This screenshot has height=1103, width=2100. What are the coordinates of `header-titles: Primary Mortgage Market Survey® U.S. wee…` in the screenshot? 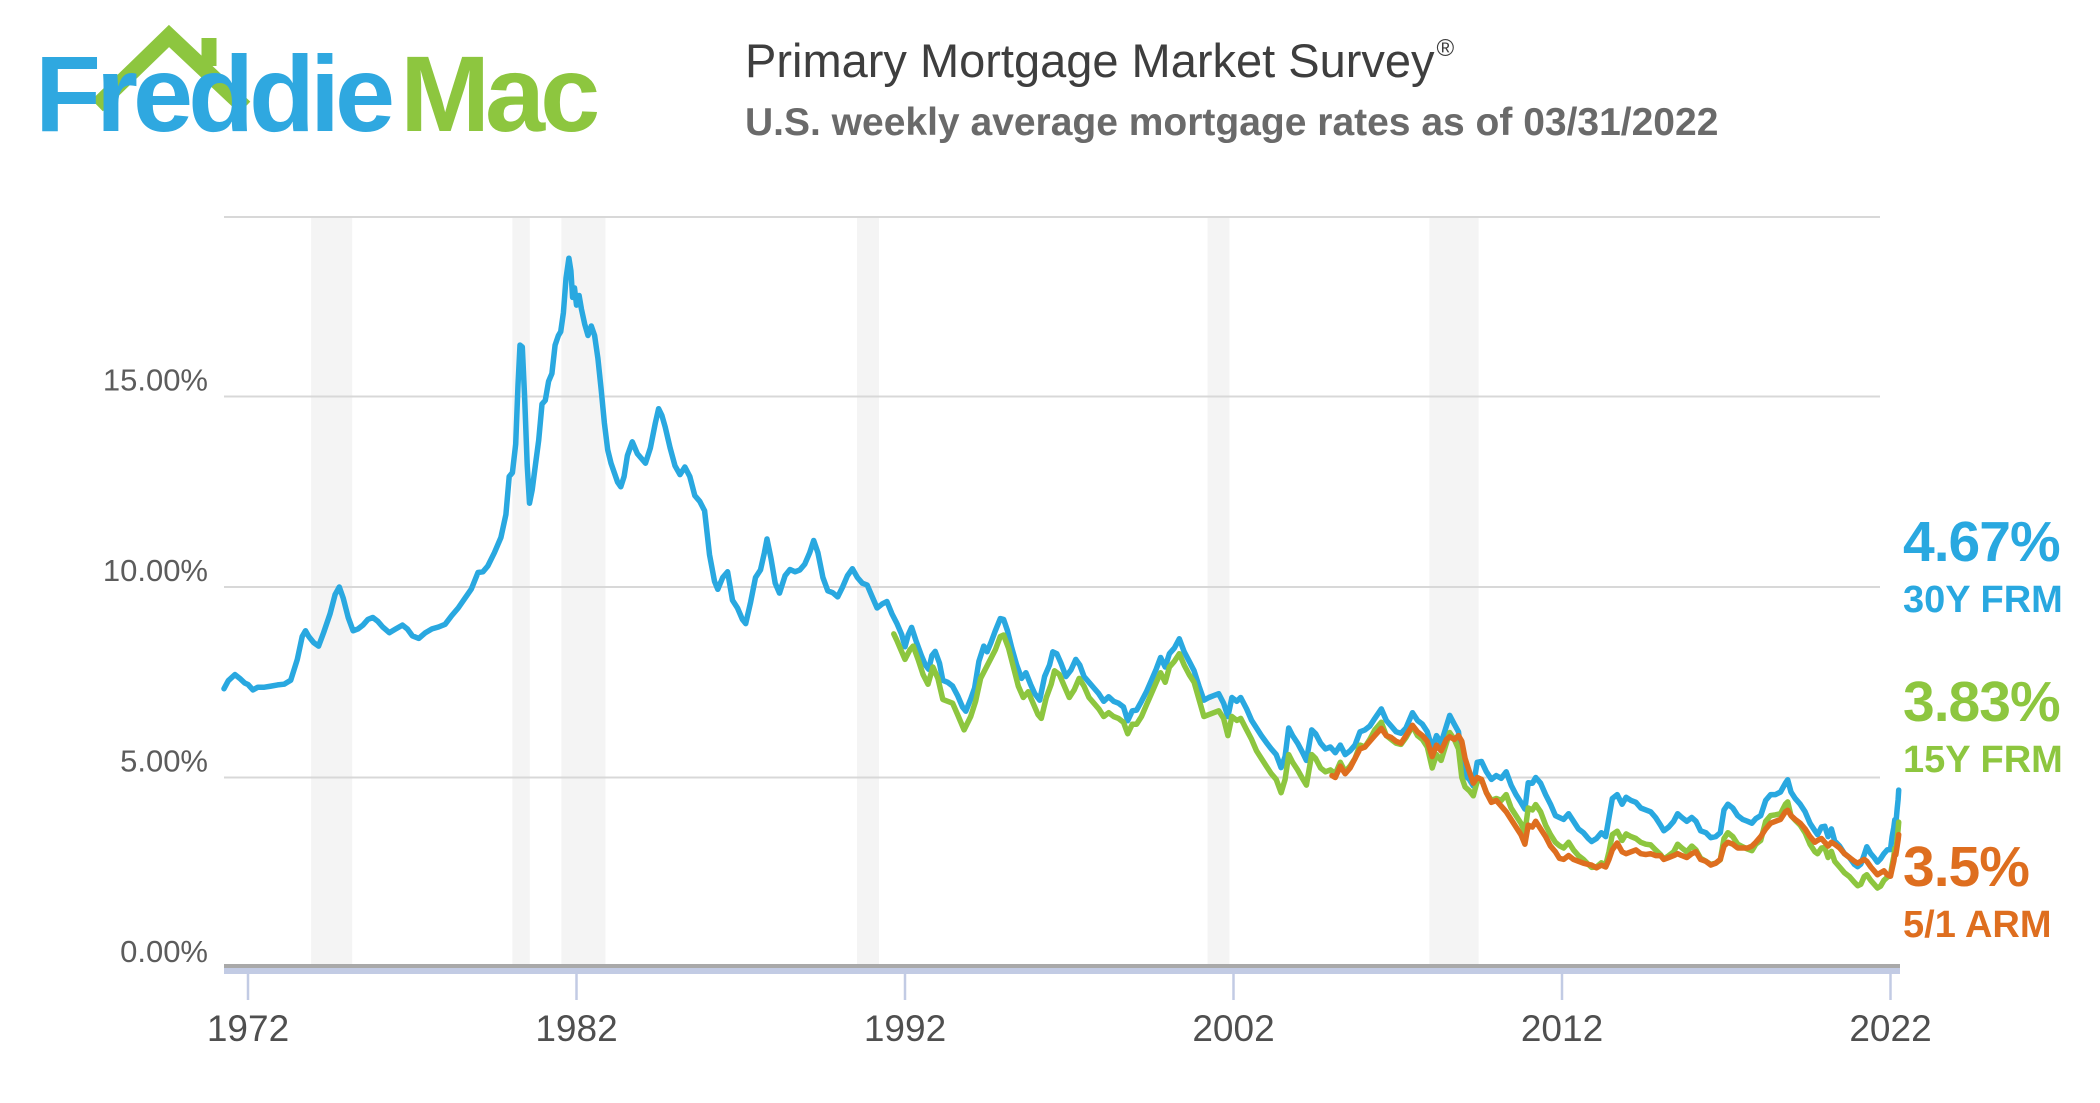 It's located at (1231, 90).